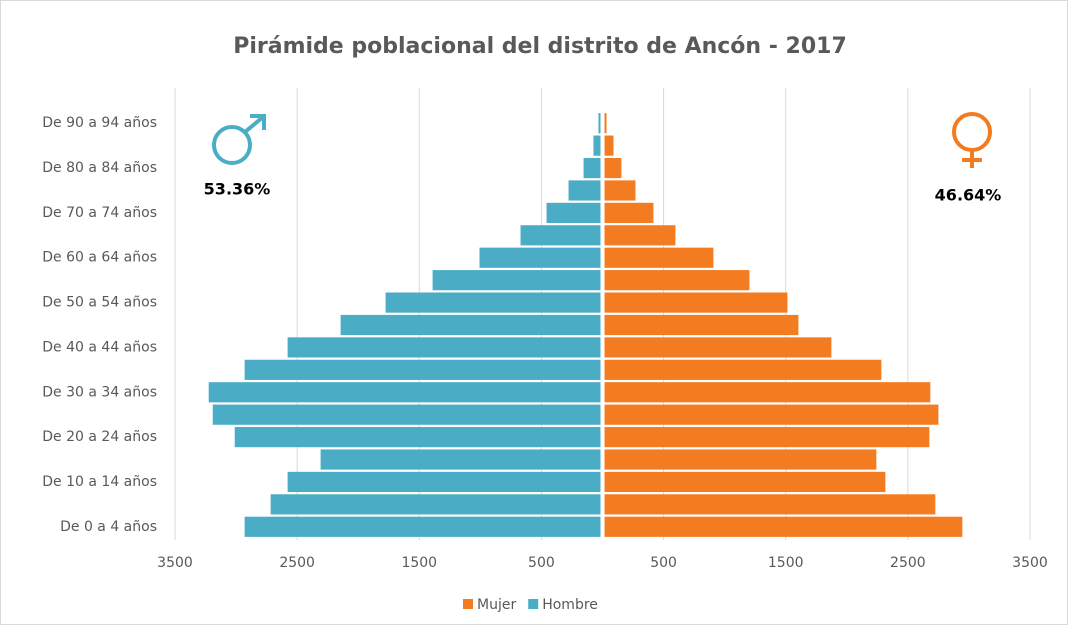 The image size is (1068, 625). What do you see at coordinates (496, 605) in the screenshot?
I see `legend-label: Mujer` at bounding box center [496, 605].